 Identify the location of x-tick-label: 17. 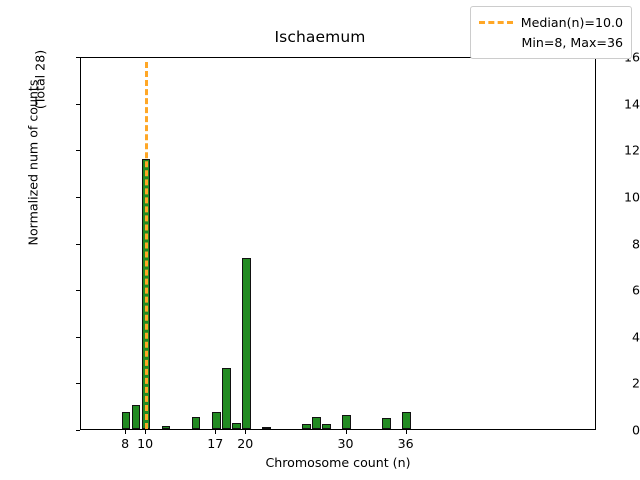
(215, 443).